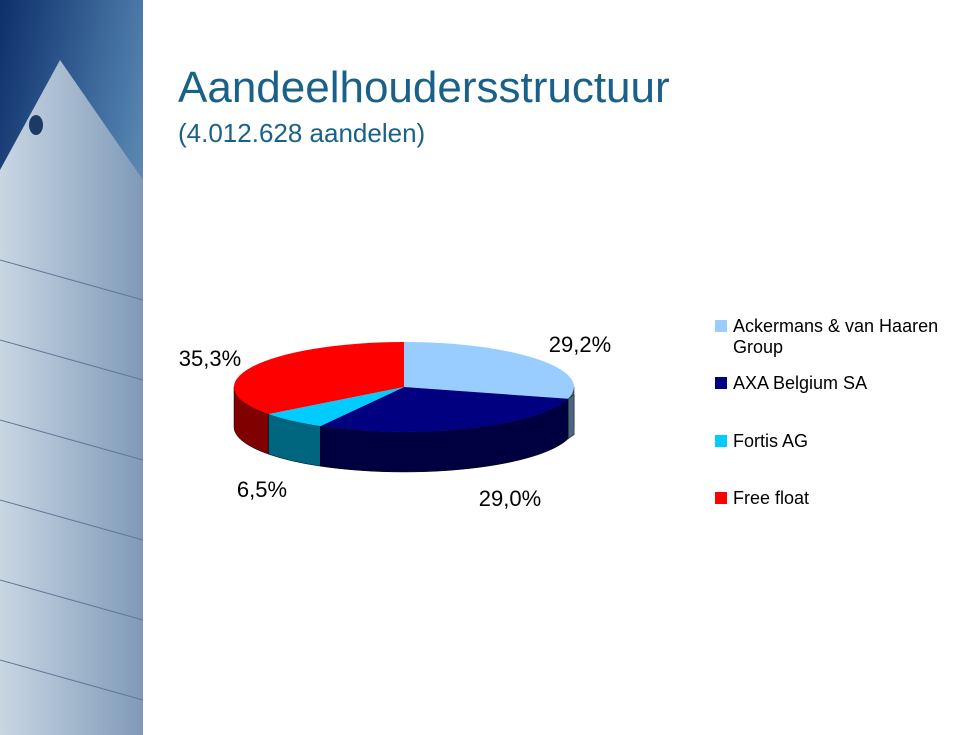 The width and height of the screenshot is (960, 735). What do you see at coordinates (771, 498) in the screenshot?
I see `legend-label: Free float` at bounding box center [771, 498].